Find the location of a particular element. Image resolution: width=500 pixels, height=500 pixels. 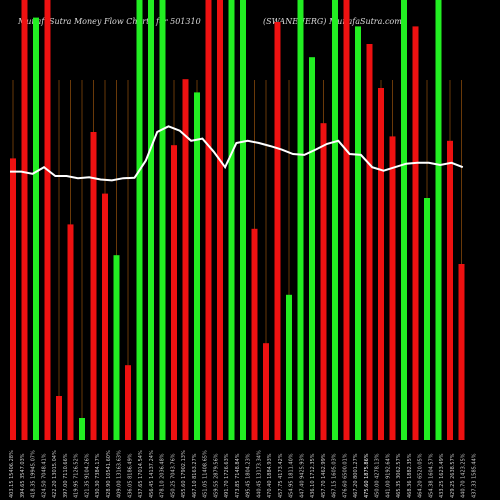

x-tick-label: 495.45 1804.23% is located at coordinates (249, 475).